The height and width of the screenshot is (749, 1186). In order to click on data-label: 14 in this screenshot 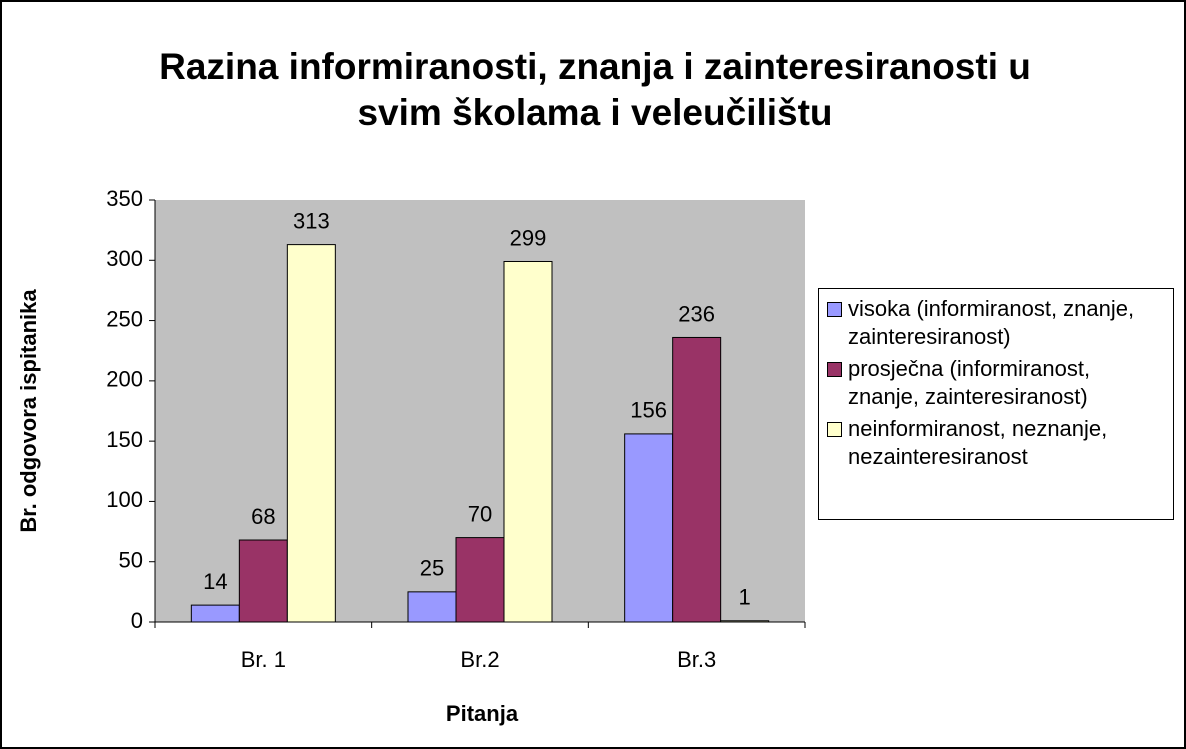, I will do `click(215, 581)`.